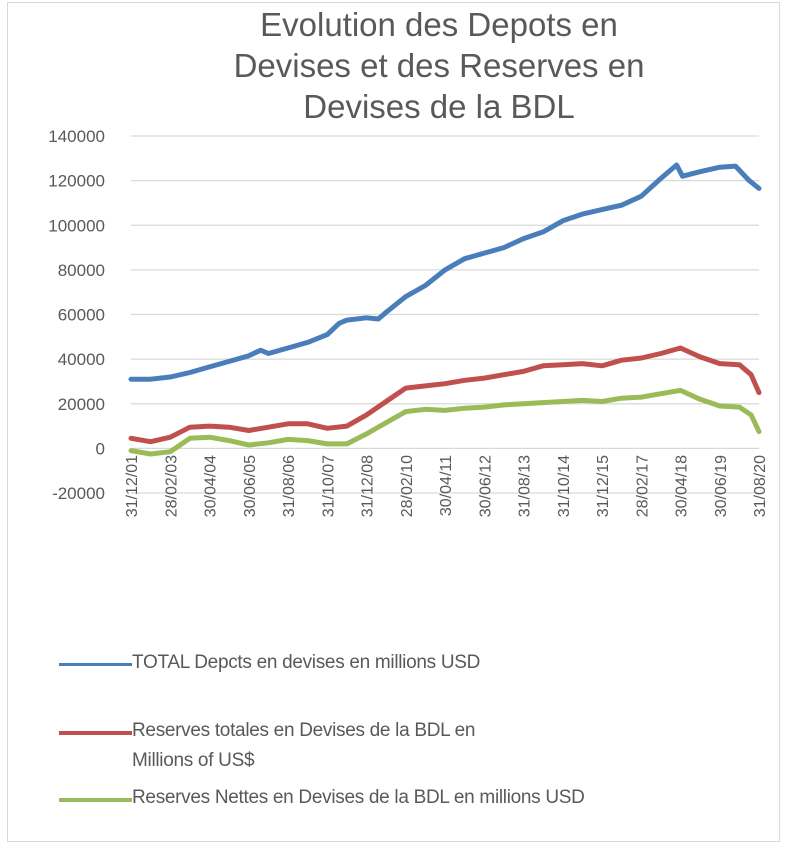 This screenshot has height=842, width=788. Describe the element at coordinates (289, 486) in the screenshot. I see `x-tick-label: 31/08/06` at that location.